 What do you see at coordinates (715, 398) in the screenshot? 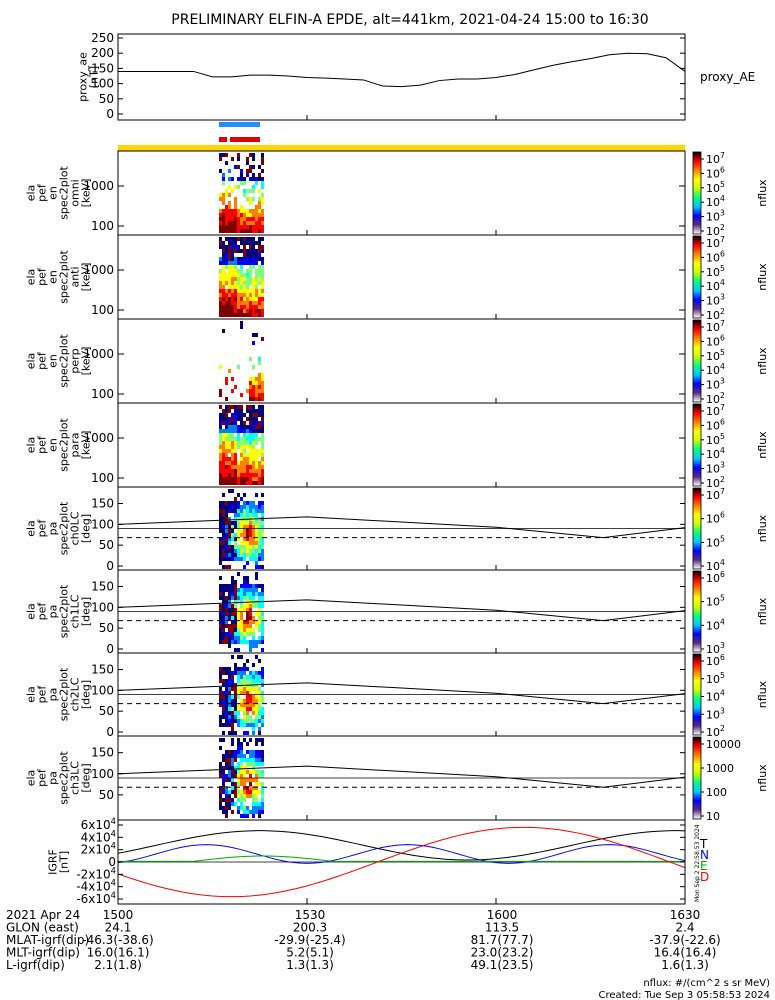
I see `colorbar-tick-label: 102` at bounding box center [715, 398].